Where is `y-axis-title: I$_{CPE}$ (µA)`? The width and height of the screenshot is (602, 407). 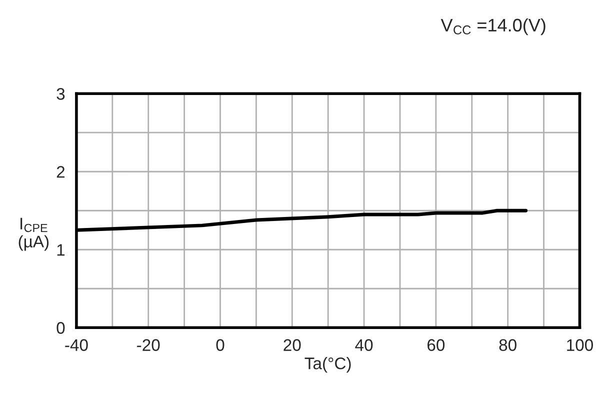 y-axis-title: I$_{CPE}$ (µA) is located at coordinates (33, 234).